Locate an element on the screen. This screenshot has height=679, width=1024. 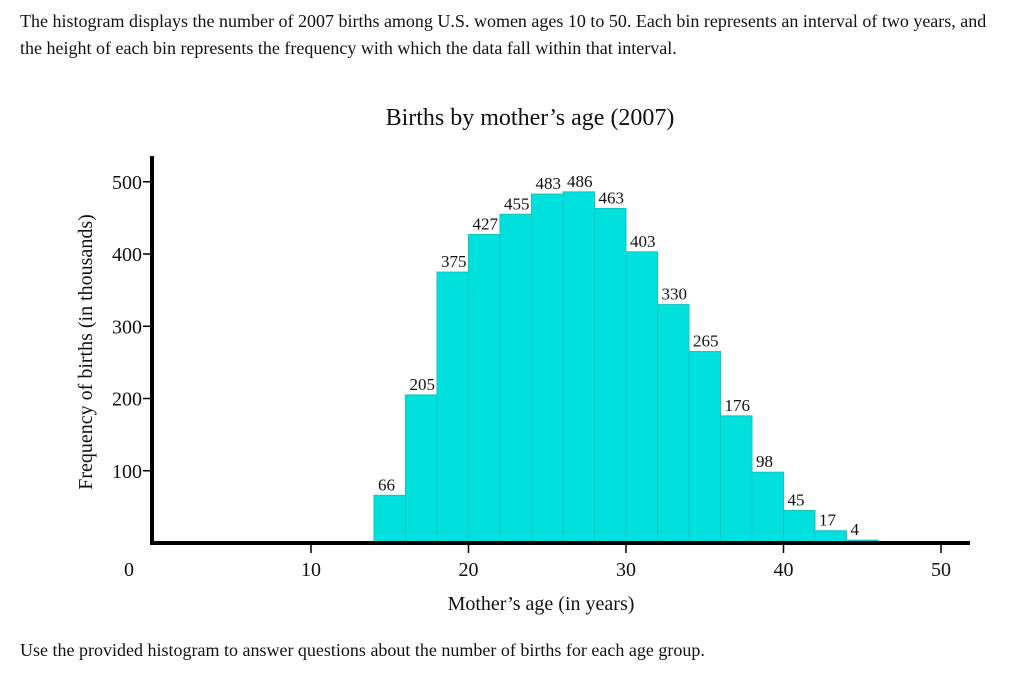
bar-label-44-46: 4 is located at coordinates (855, 529).